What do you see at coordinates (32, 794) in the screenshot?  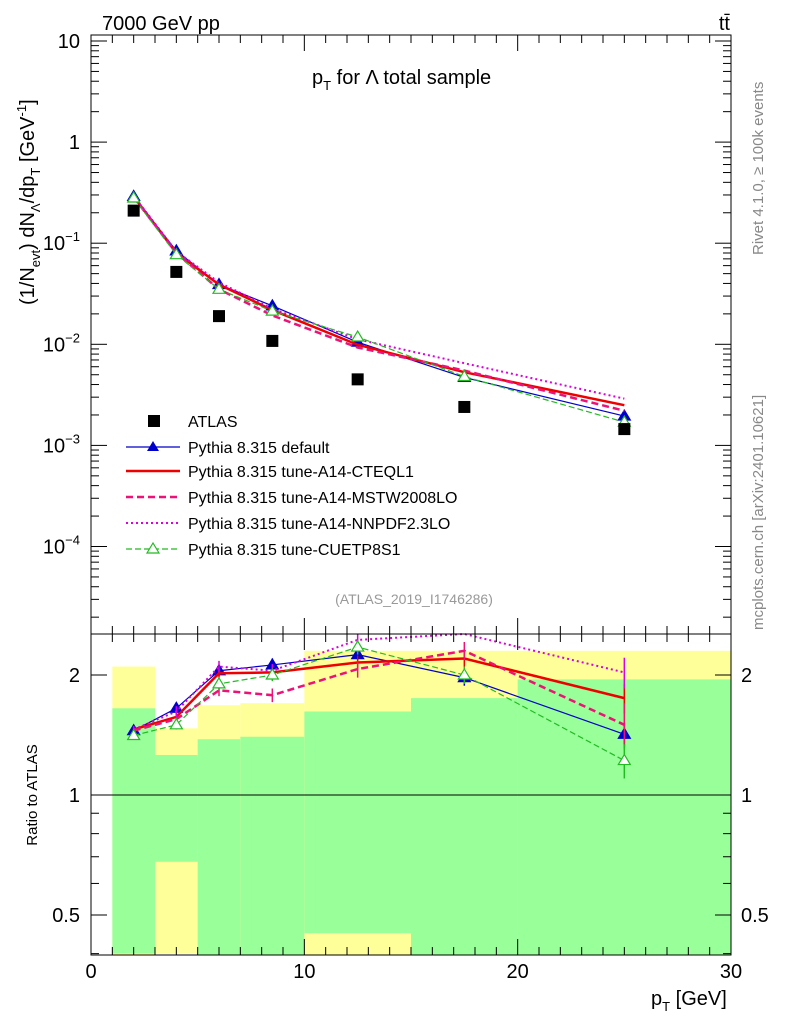 I see `ratio-ylabel: Ratio to ATLAS` at bounding box center [32, 794].